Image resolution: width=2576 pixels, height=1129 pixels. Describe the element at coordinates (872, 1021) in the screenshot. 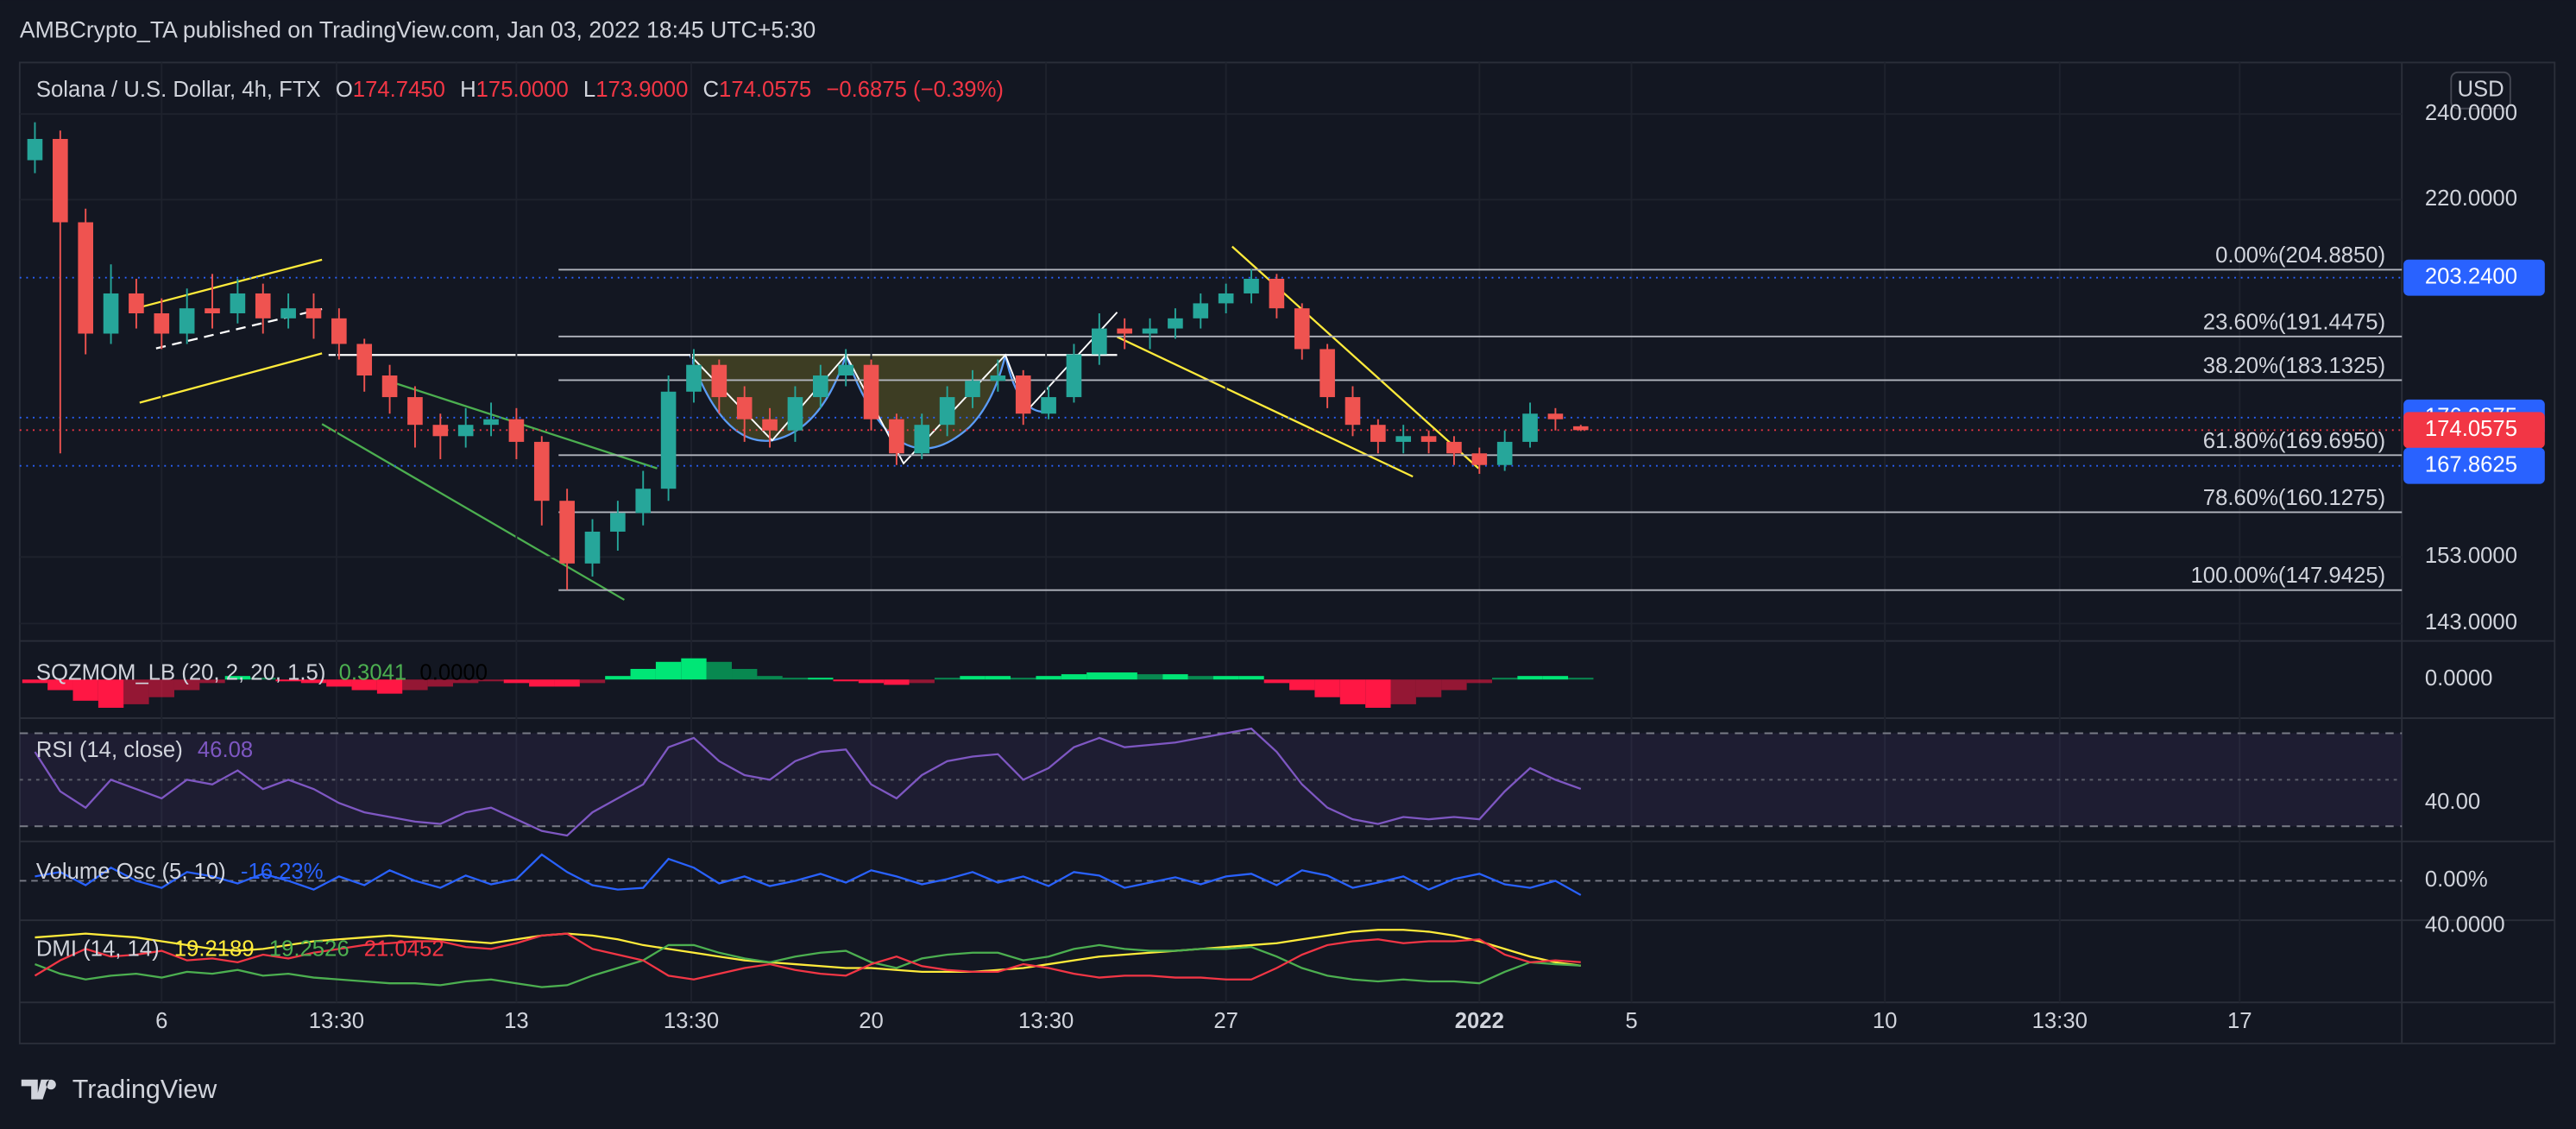

I see `x-tick-label: 20` at that location.